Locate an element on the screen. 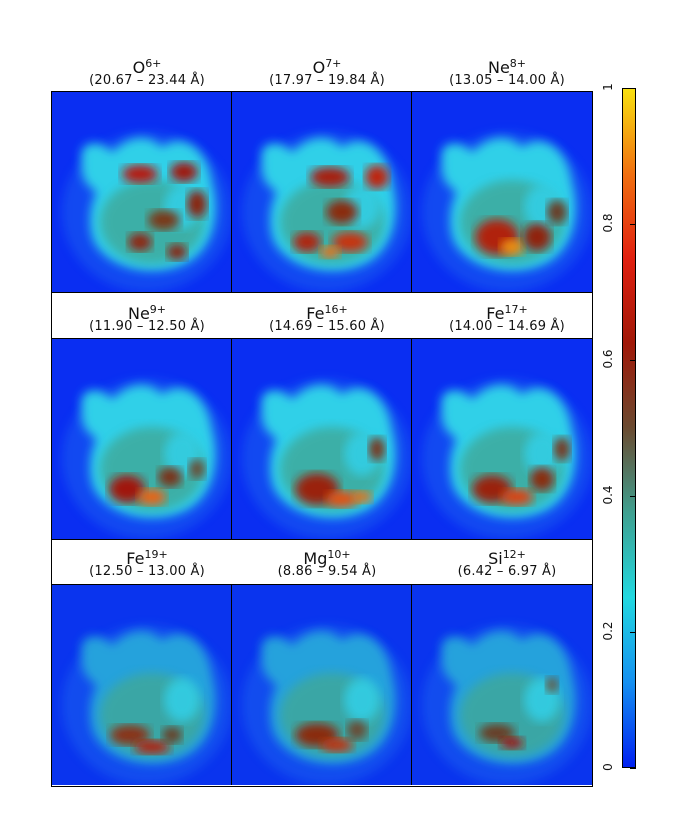 This screenshot has width=686, height=819. image-panel-o6 is located at coordinates (142, 192).